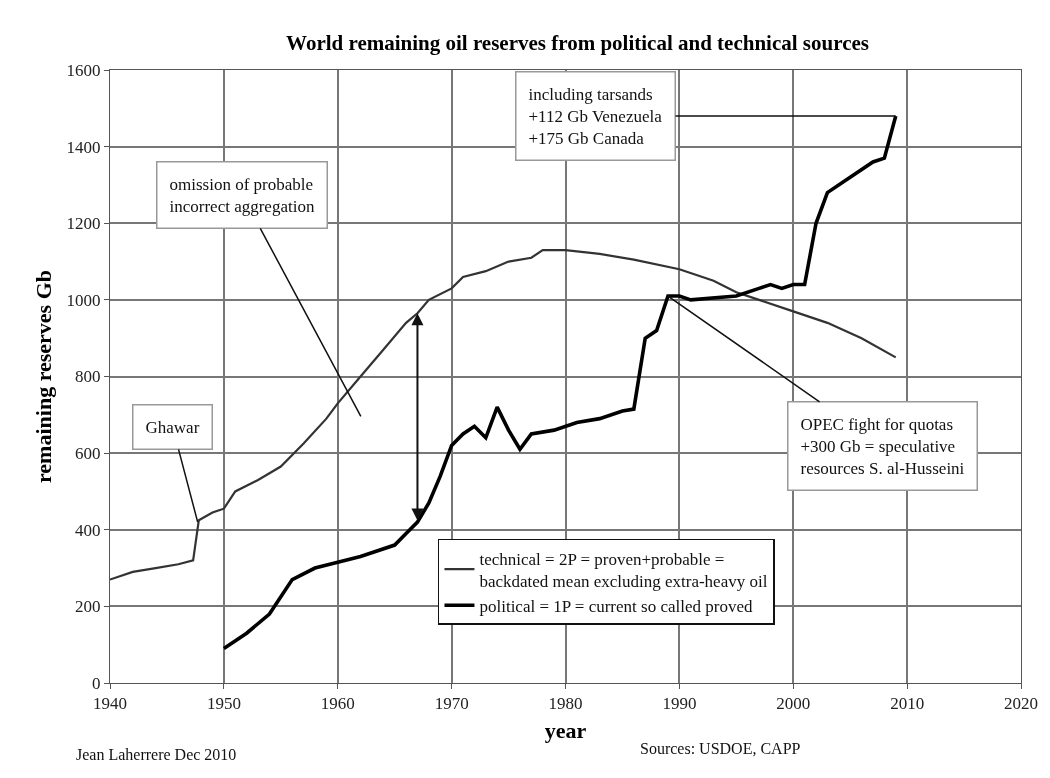 The width and height of the screenshot is (1050, 778). Describe the element at coordinates (172, 427) in the screenshot. I see `annotation: Ghawar` at that location.